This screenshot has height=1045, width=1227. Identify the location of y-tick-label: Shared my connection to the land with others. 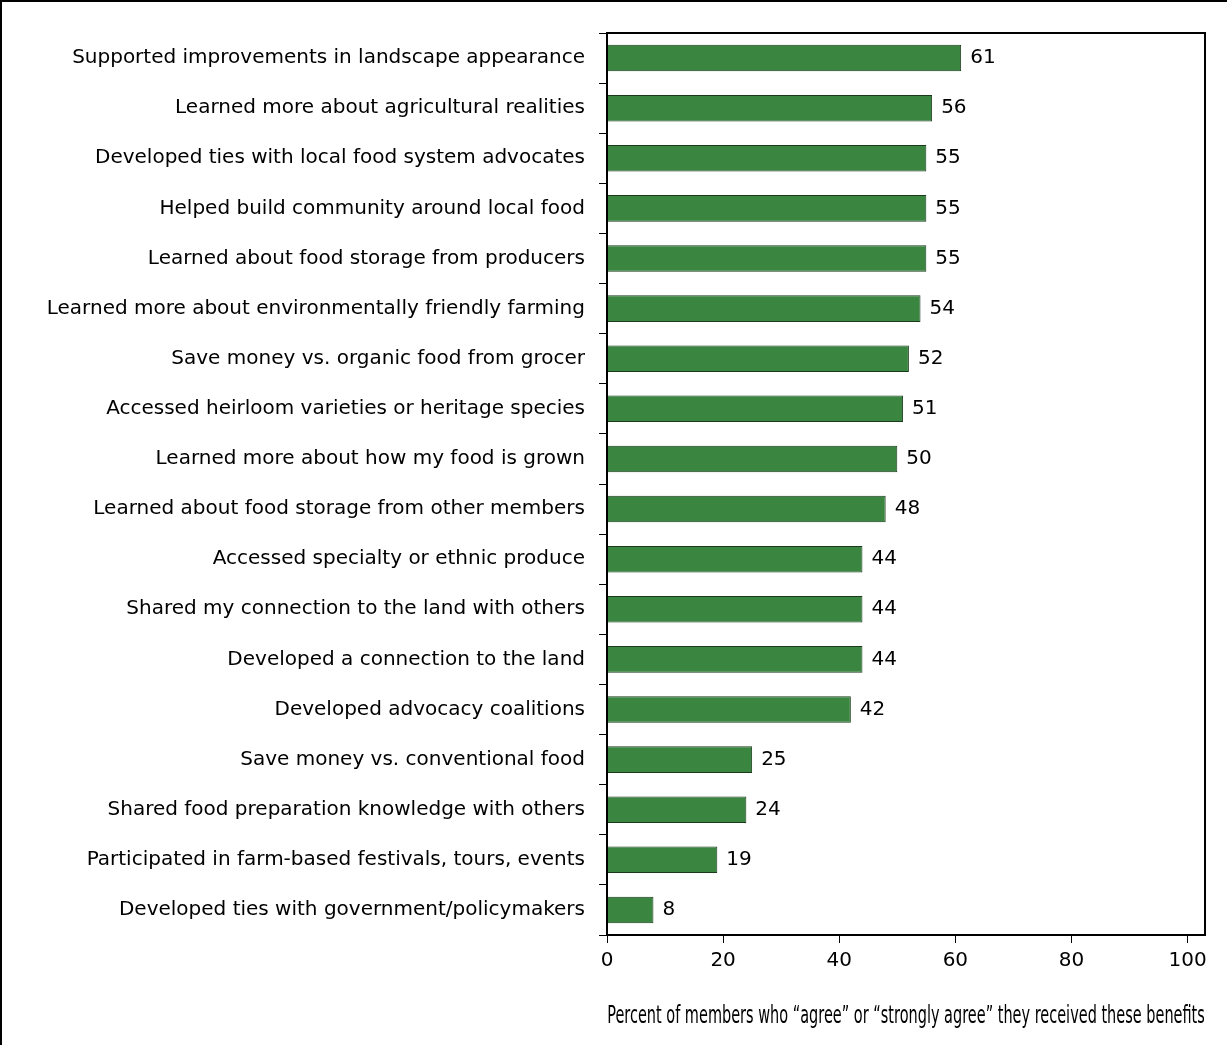
(355, 607).